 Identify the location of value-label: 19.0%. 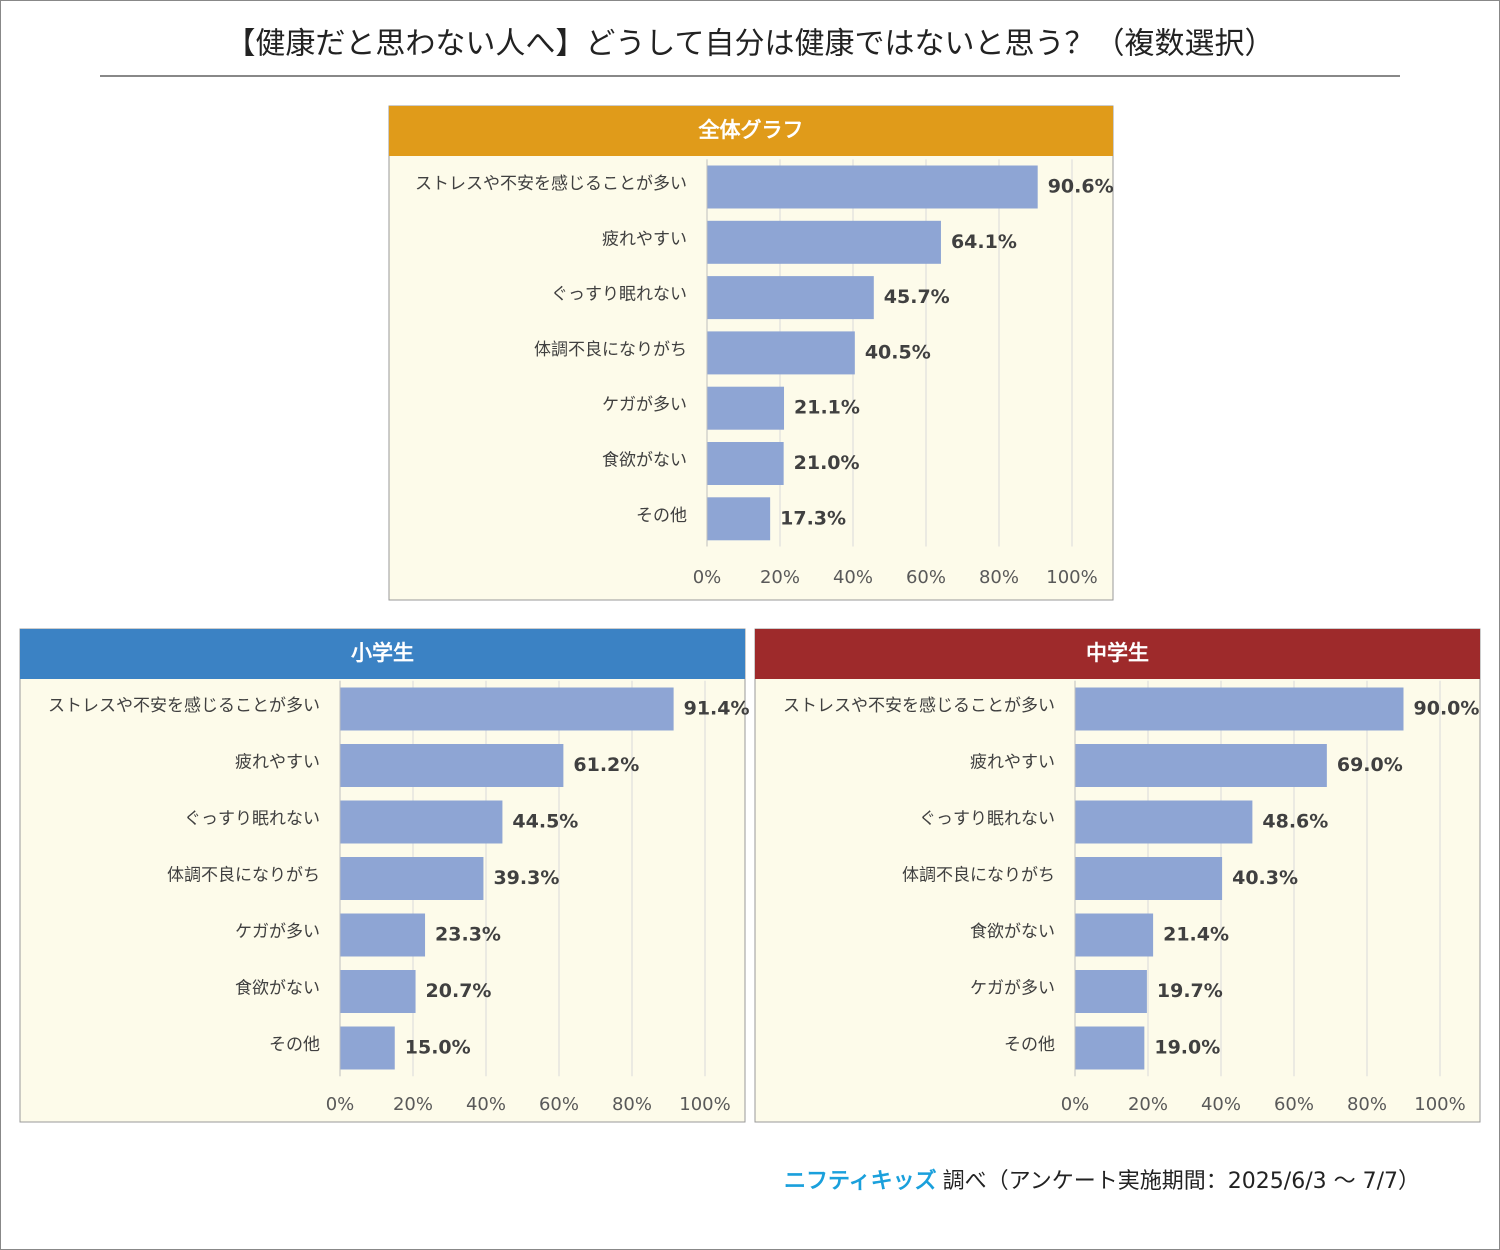
(1187, 1048).